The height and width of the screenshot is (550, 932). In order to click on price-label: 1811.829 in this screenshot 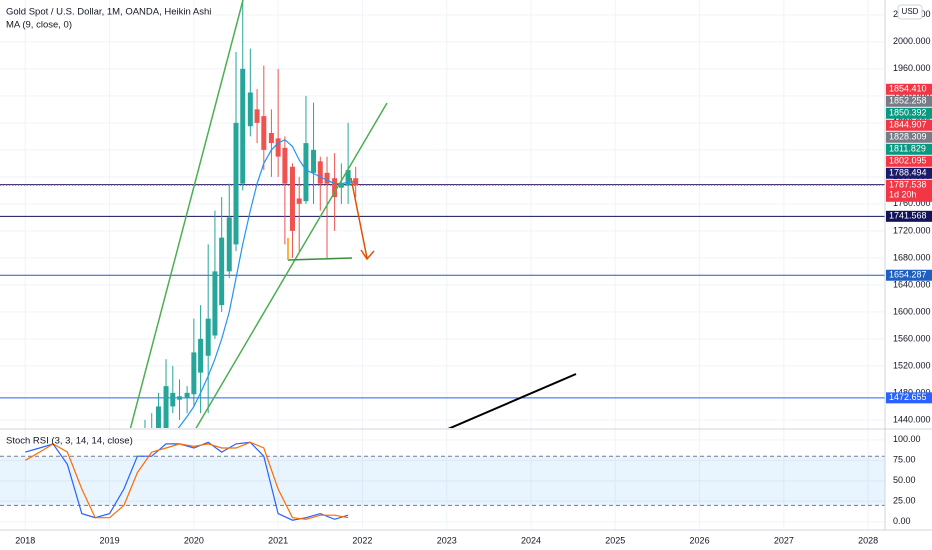, I will do `click(907, 149)`.